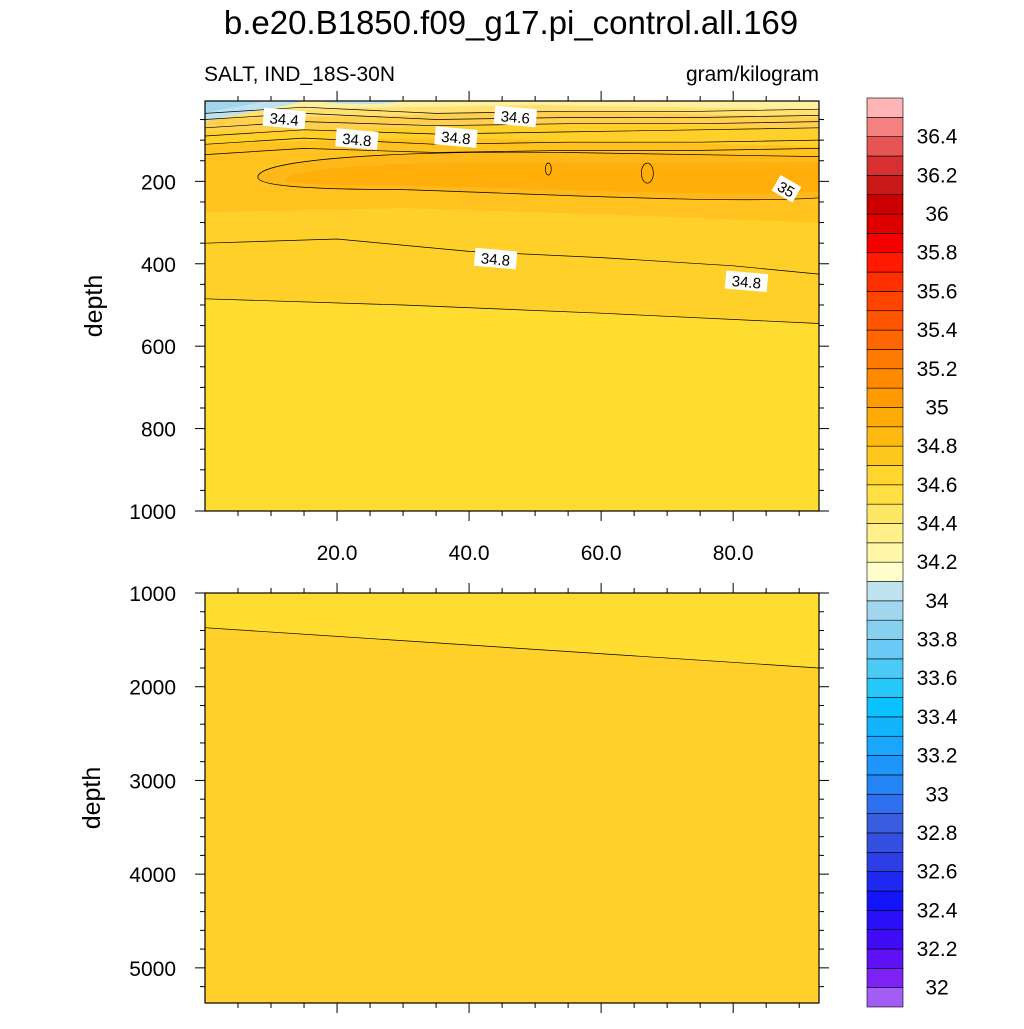  What do you see at coordinates (158, 182) in the screenshot?
I see `y-tick-label: 200` at bounding box center [158, 182].